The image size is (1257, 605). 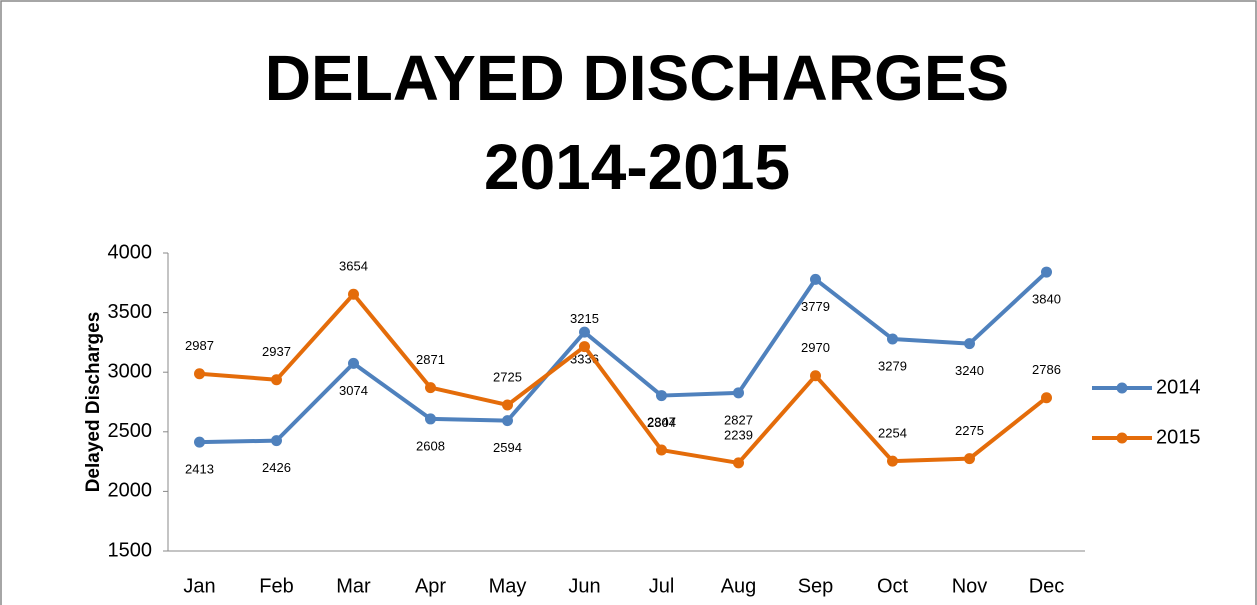 What do you see at coordinates (969, 370) in the screenshot?
I see `data-label: 3240` at bounding box center [969, 370].